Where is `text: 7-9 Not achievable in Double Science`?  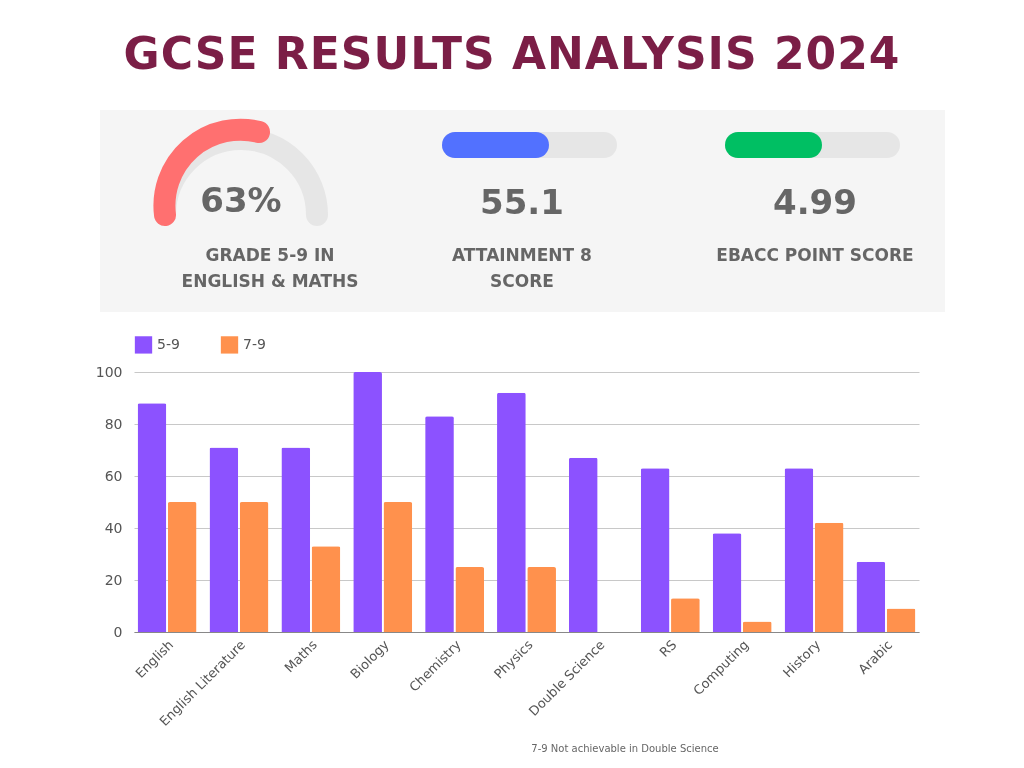
text: 7-9 Not achievable in Double Science is located at coordinates (625, 748).